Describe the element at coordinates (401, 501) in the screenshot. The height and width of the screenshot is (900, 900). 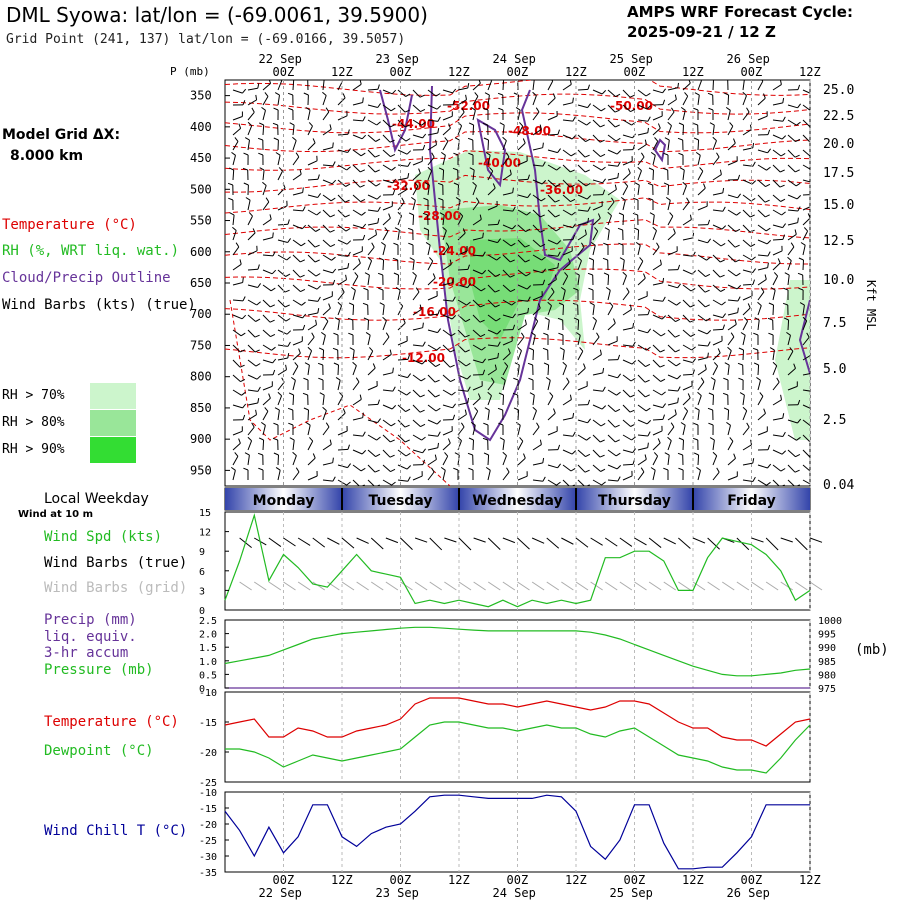
I see `weekday-label: Tuesday` at that location.